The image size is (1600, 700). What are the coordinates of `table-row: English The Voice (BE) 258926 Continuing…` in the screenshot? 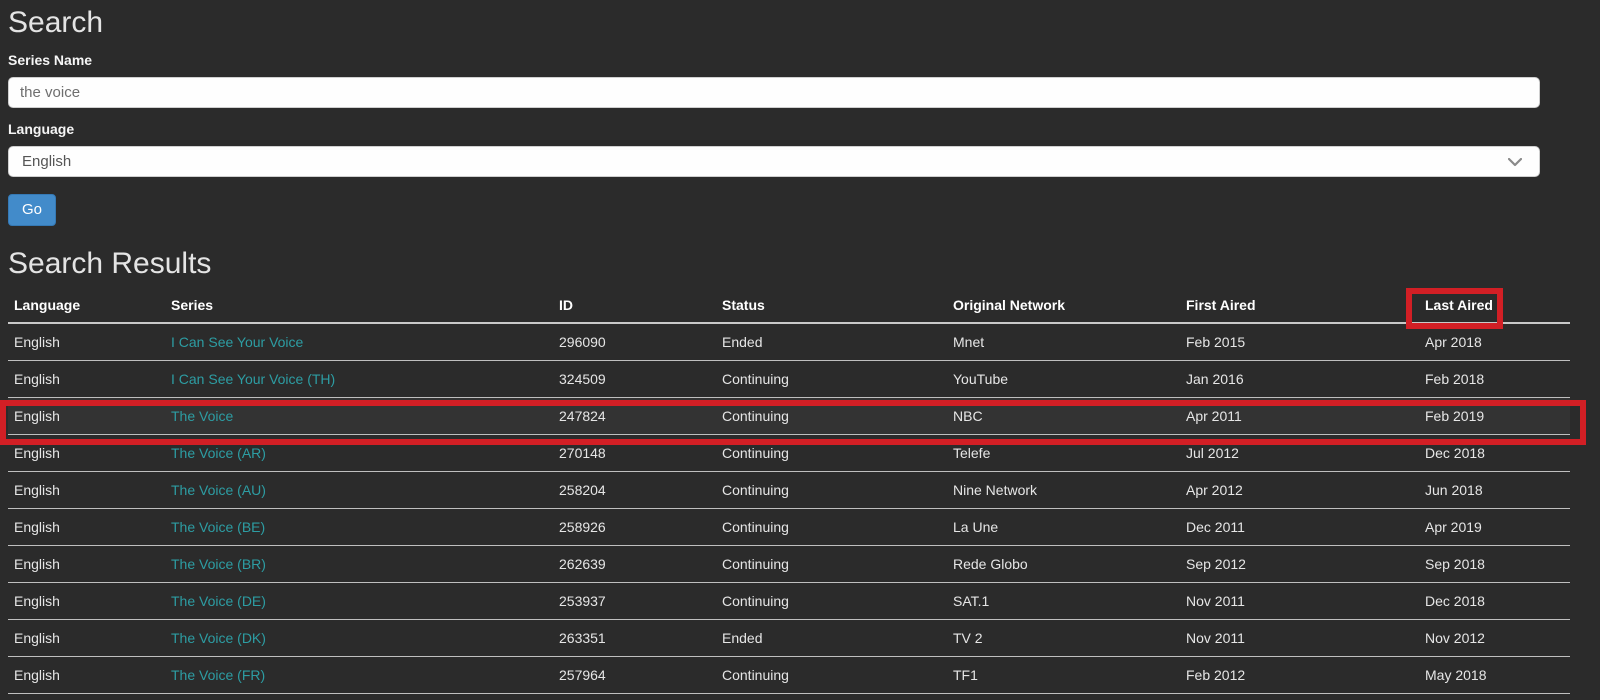 It's located at (789, 527).